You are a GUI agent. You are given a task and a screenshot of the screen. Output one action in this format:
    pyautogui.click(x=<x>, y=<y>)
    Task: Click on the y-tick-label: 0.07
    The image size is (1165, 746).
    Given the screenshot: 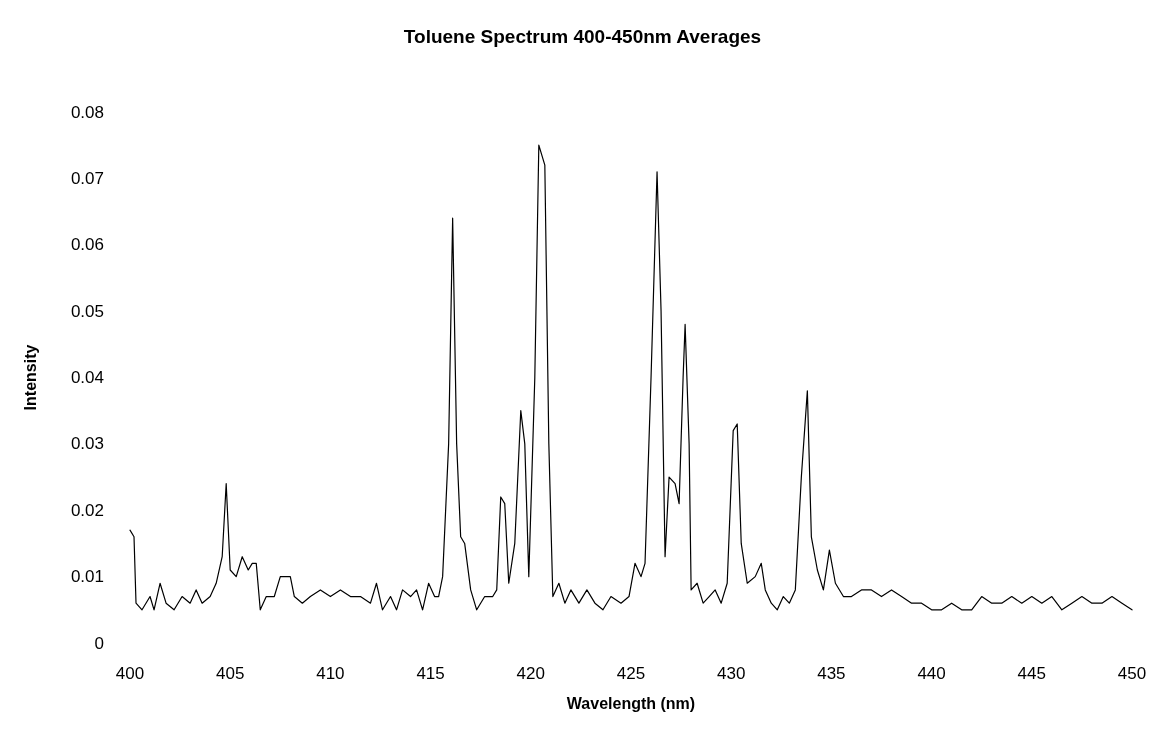 What is the action you would take?
    pyautogui.click(x=87, y=178)
    